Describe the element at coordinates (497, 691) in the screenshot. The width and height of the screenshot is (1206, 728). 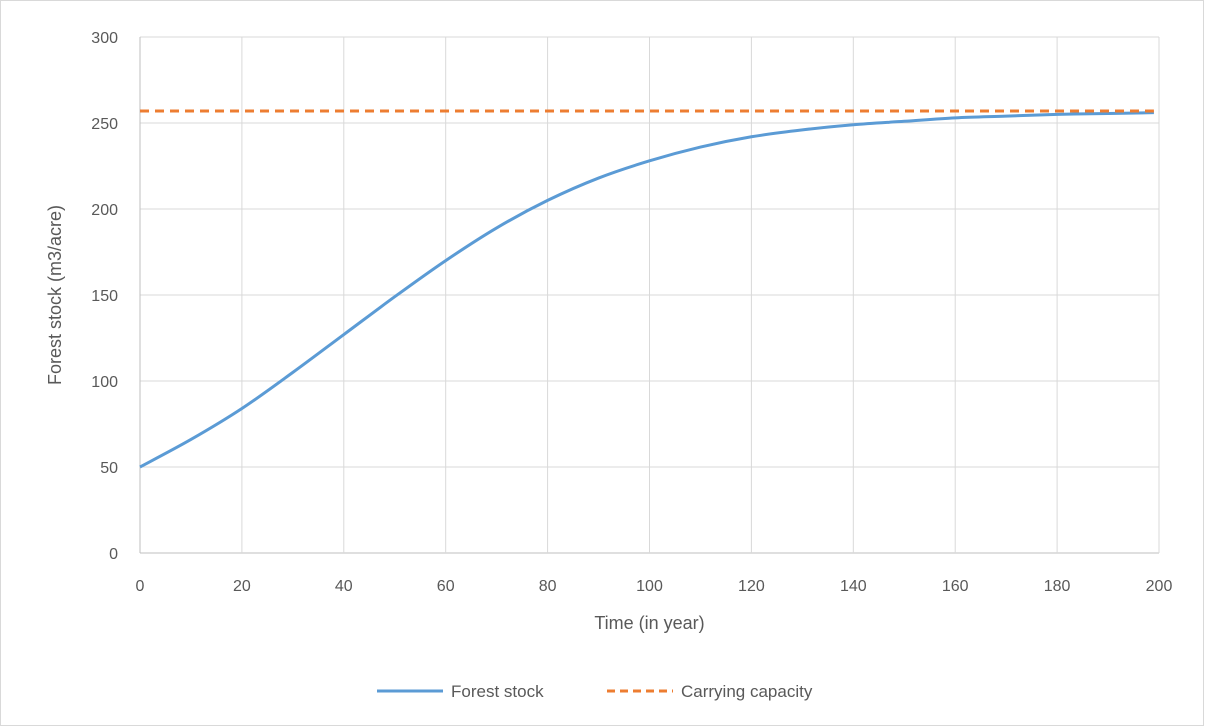
I see `legend-label: Forest stock` at that location.